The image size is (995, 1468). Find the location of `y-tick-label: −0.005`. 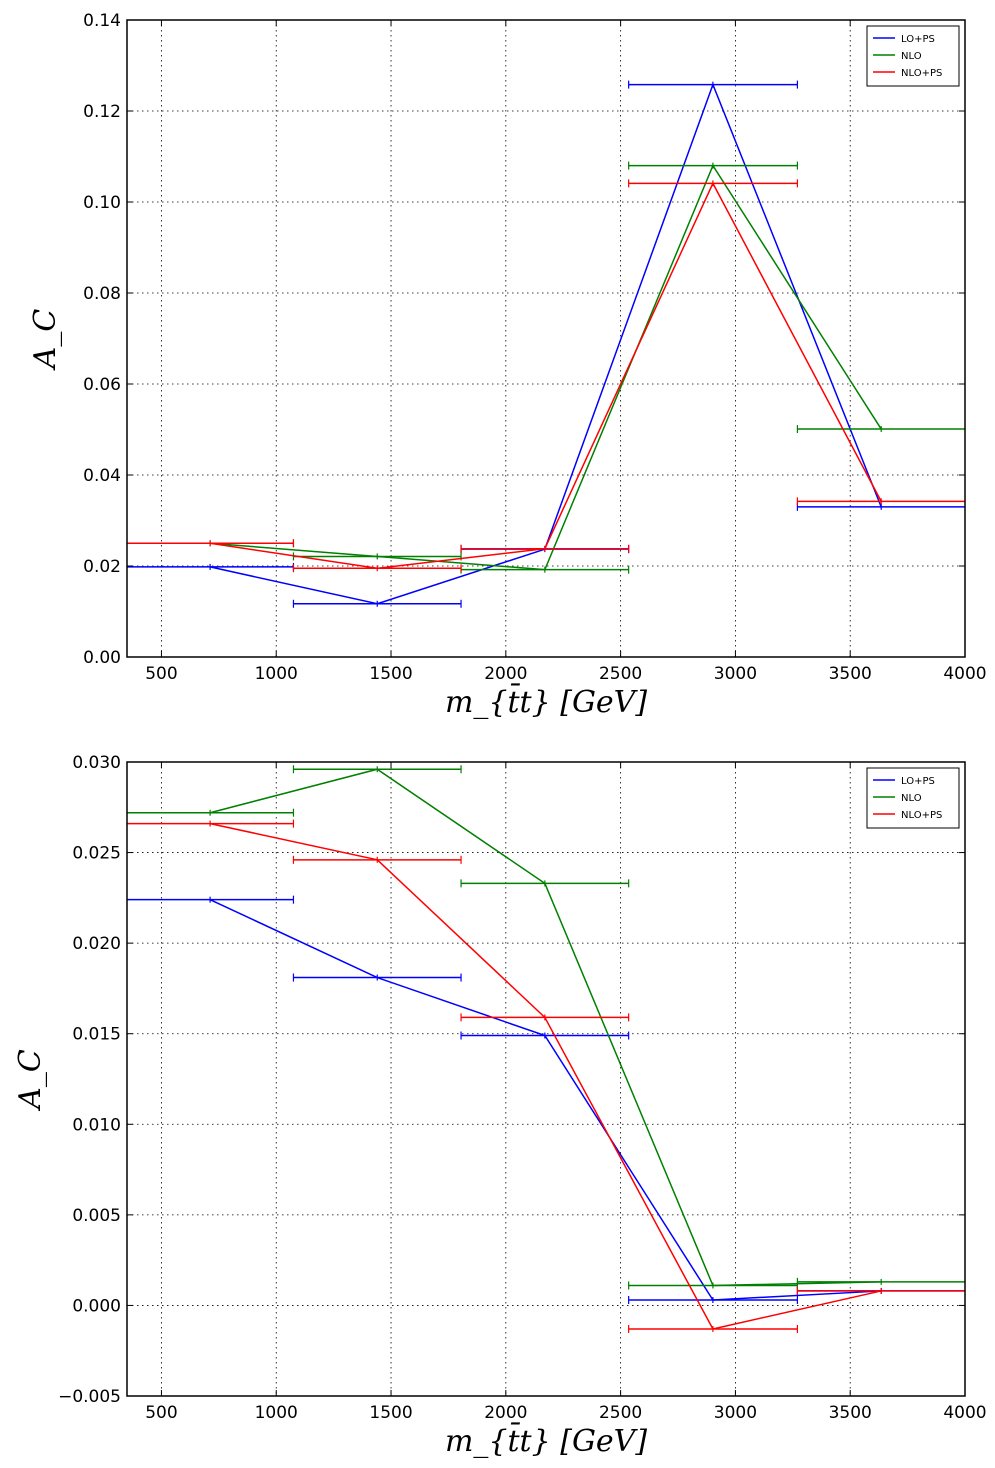

y-tick-label: −0.005 is located at coordinates (89, 1397).